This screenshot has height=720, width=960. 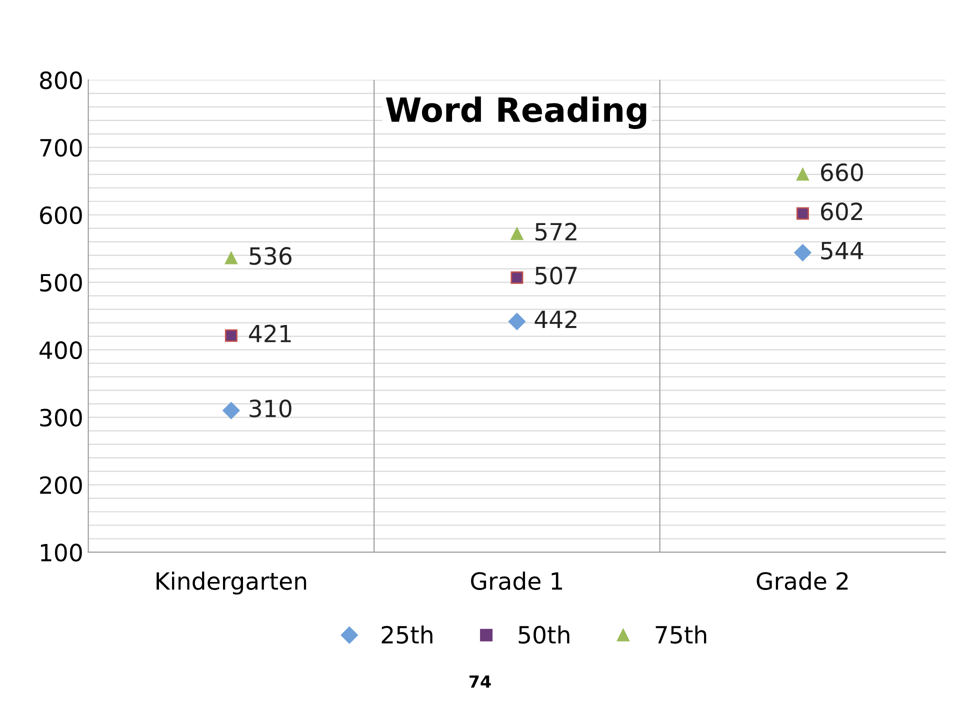 I want to click on data-label: 660, so click(x=842, y=172).